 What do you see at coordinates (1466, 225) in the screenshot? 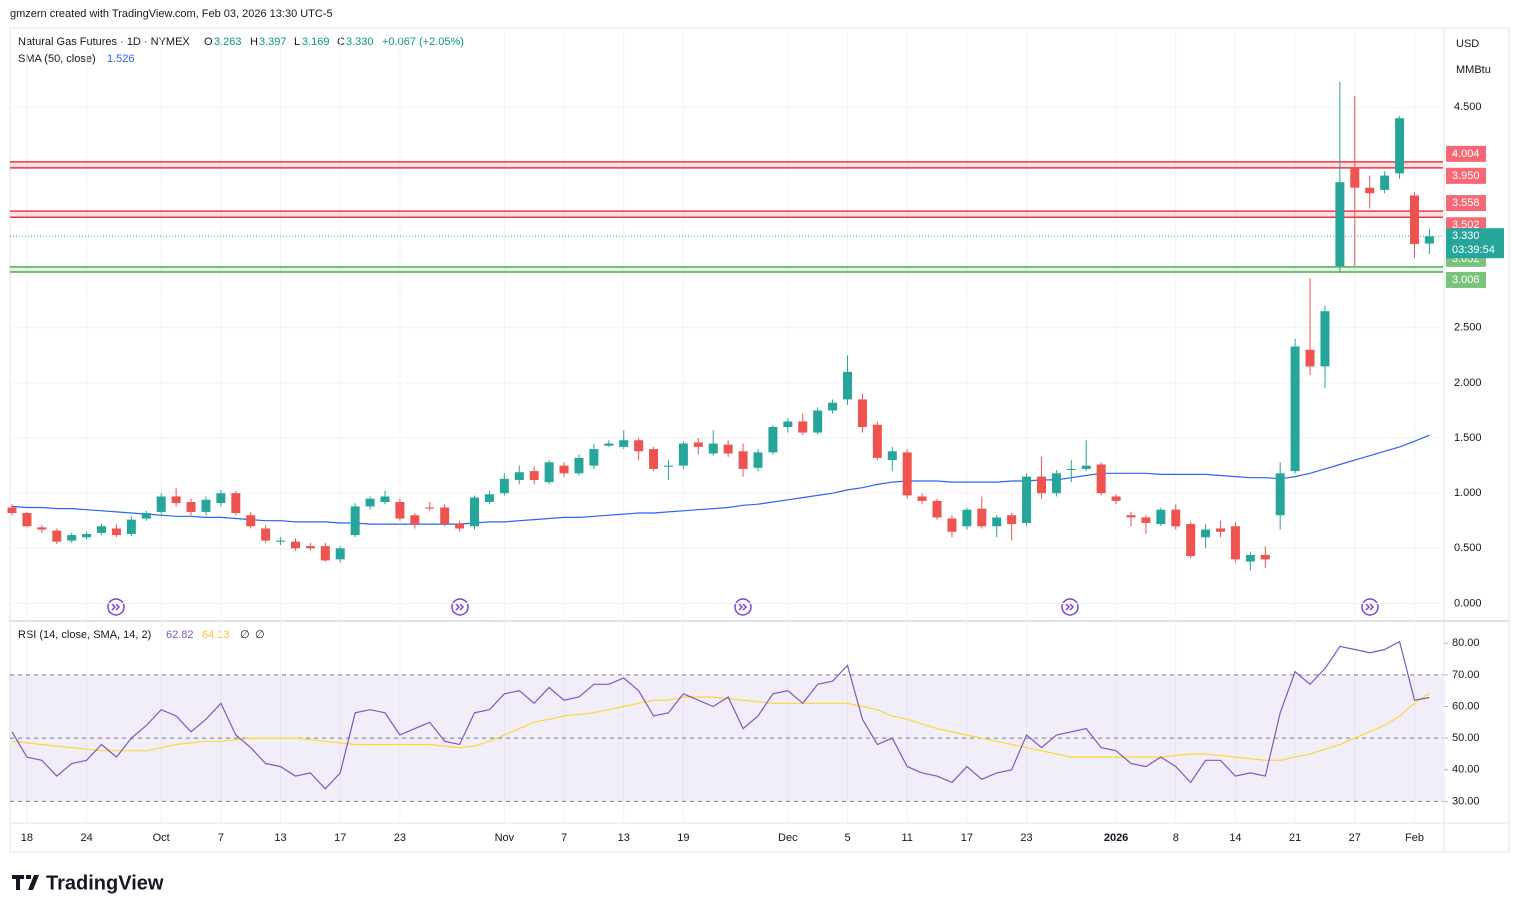
I see `level-label: 3.502` at bounding box center [1466, 225].